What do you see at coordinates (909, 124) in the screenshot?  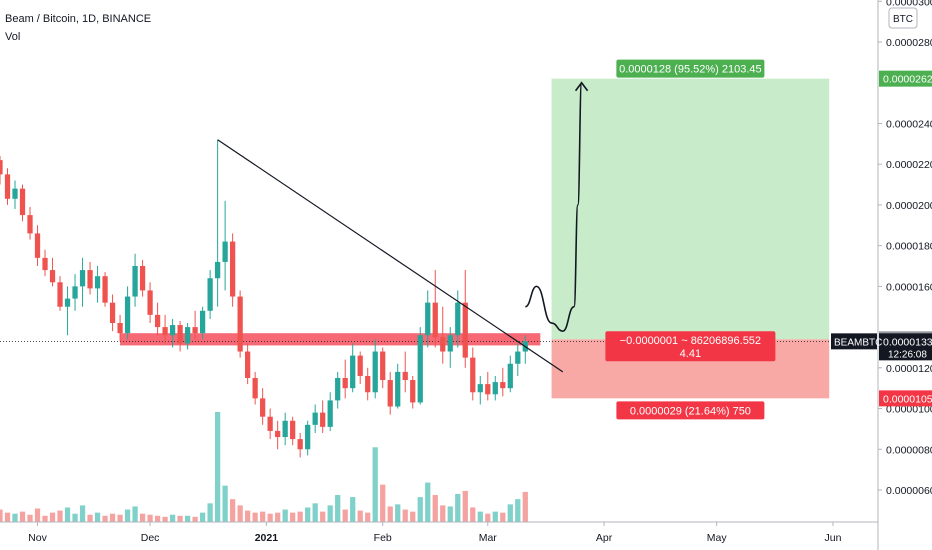 I see `price-tick-label: 0.0000240` at bounding box center [909, 124].